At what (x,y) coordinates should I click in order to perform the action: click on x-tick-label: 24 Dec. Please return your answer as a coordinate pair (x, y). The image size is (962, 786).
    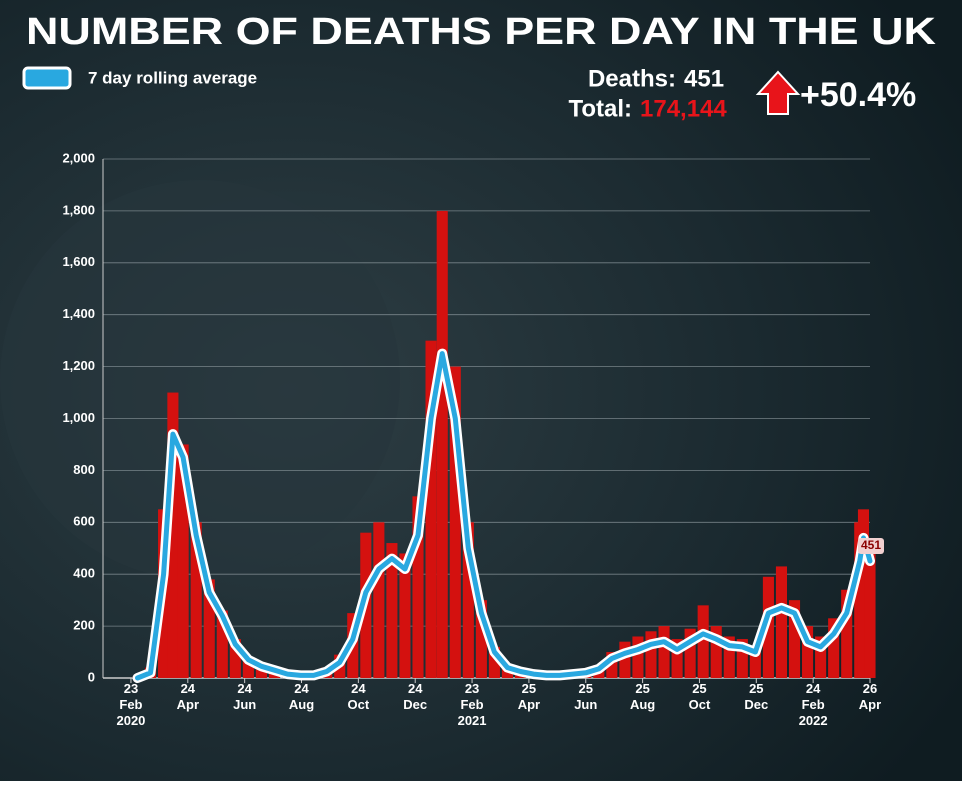
    Looking at the image, I should click on (415, 696).